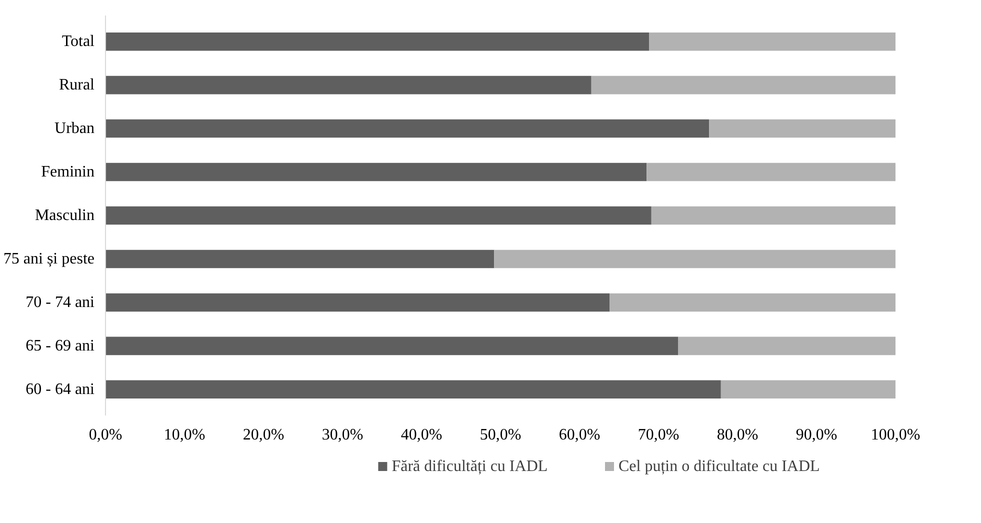  What do you see at coordinates (501, 435) in the screenshot?
I see `x-tick-label: 50,0%` at bounding box center [501, 435].